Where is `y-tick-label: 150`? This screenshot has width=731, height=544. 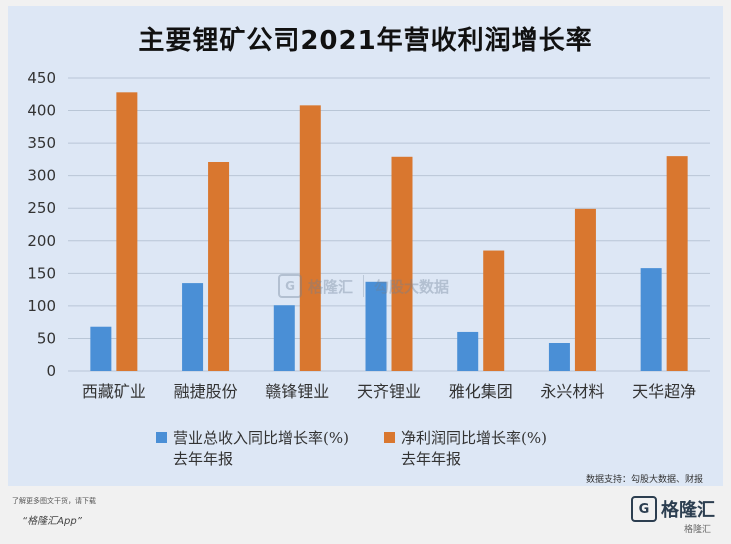
y-tick-label: 150 is located at coordinates (41, 273).